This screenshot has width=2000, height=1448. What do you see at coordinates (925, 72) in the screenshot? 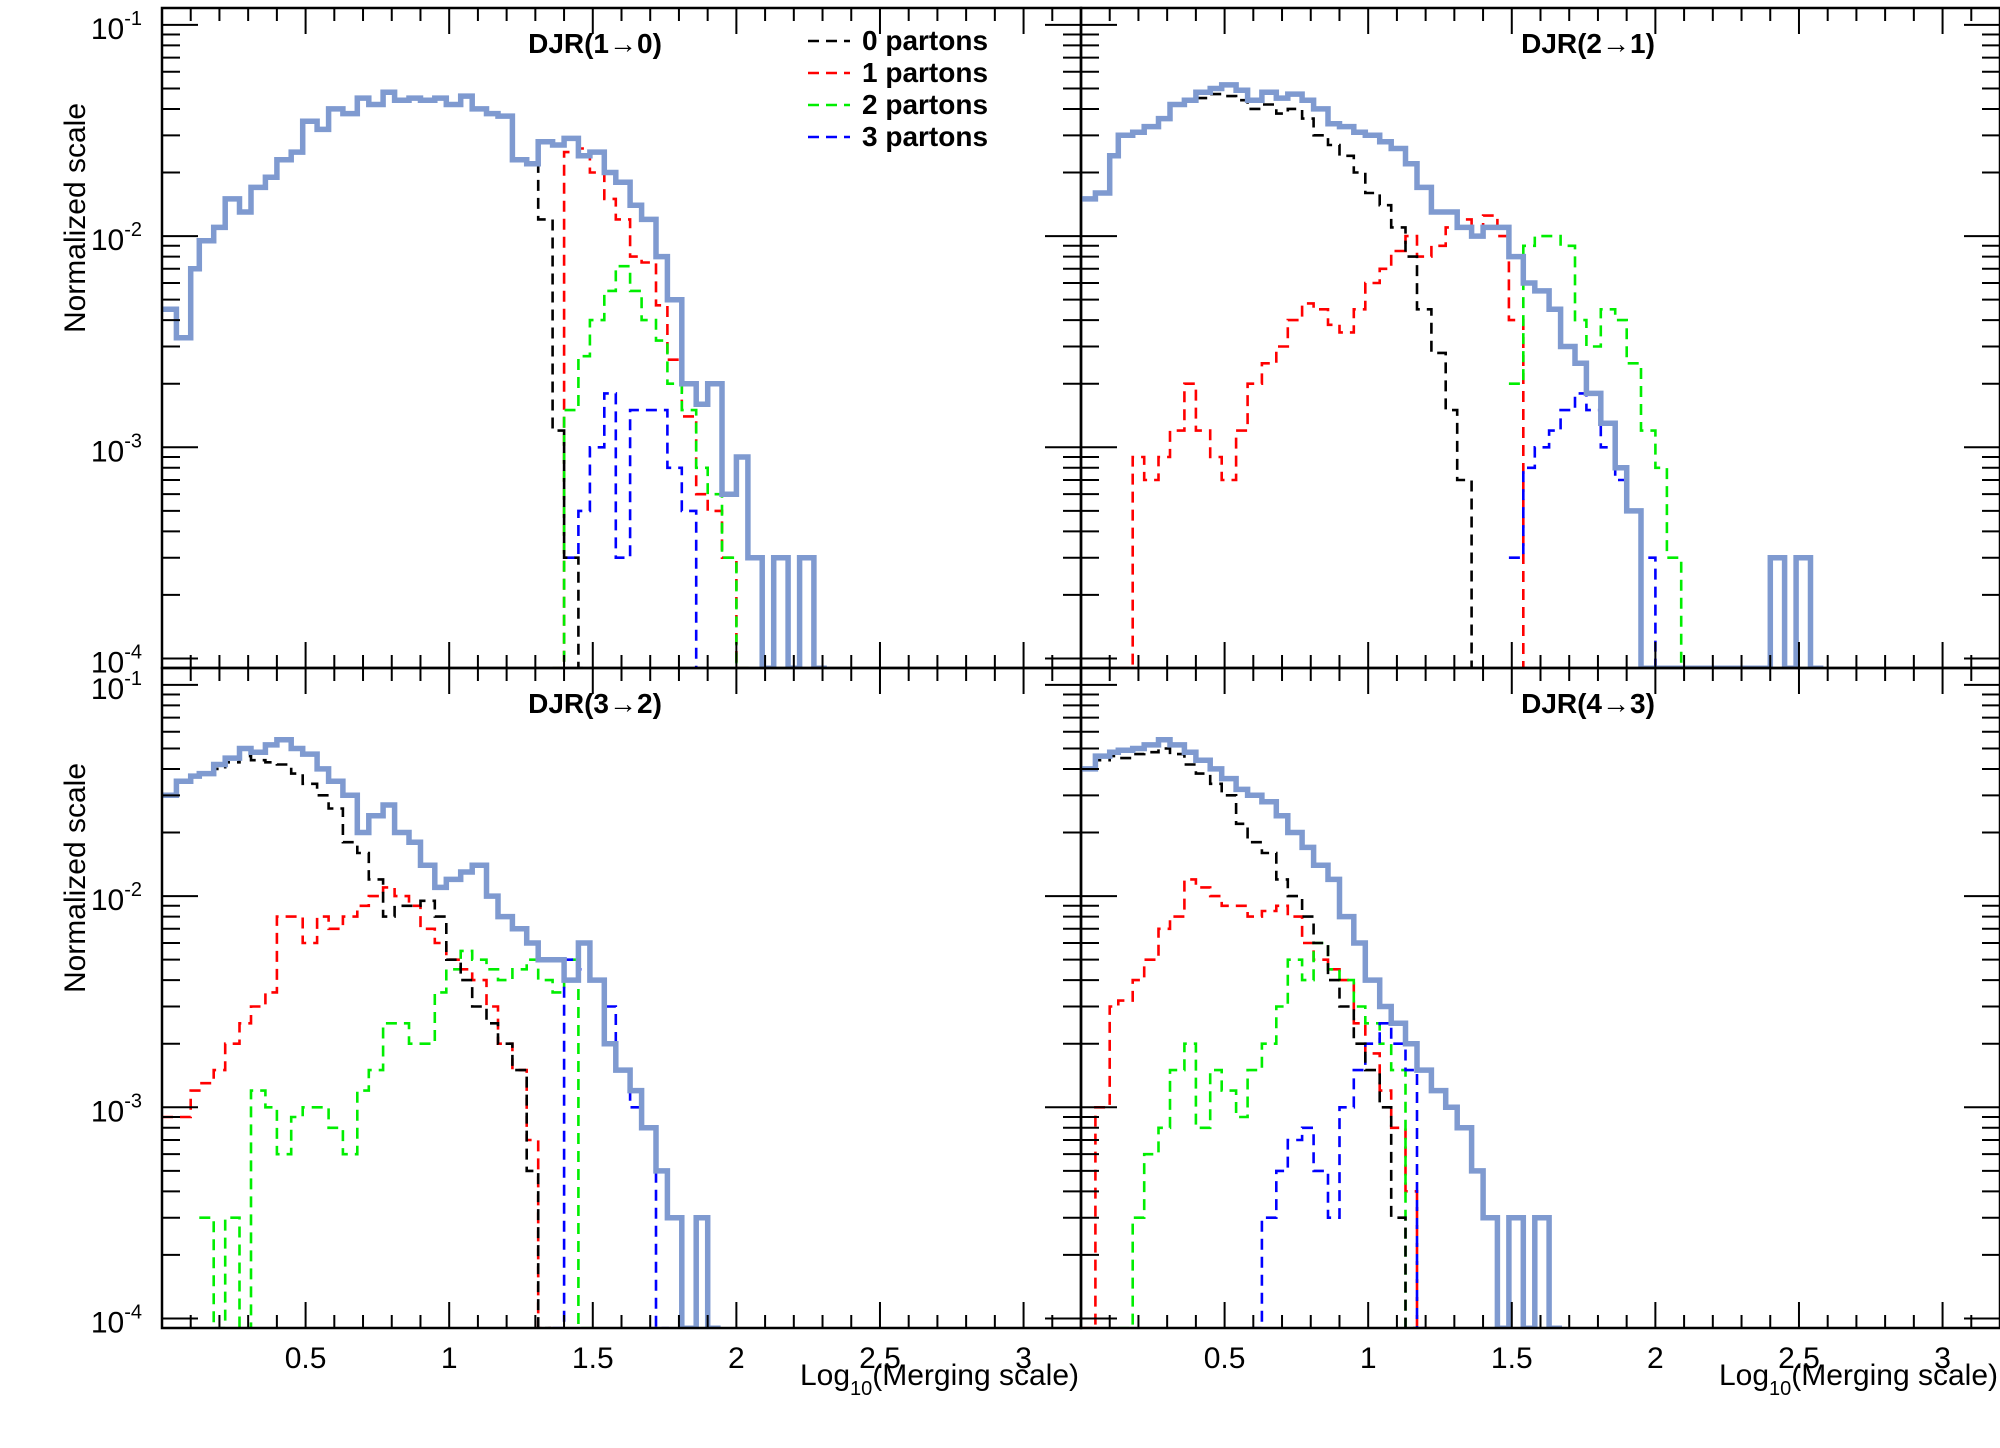
I see `legend-label: 1 partons` at bounding box center [925, 72].